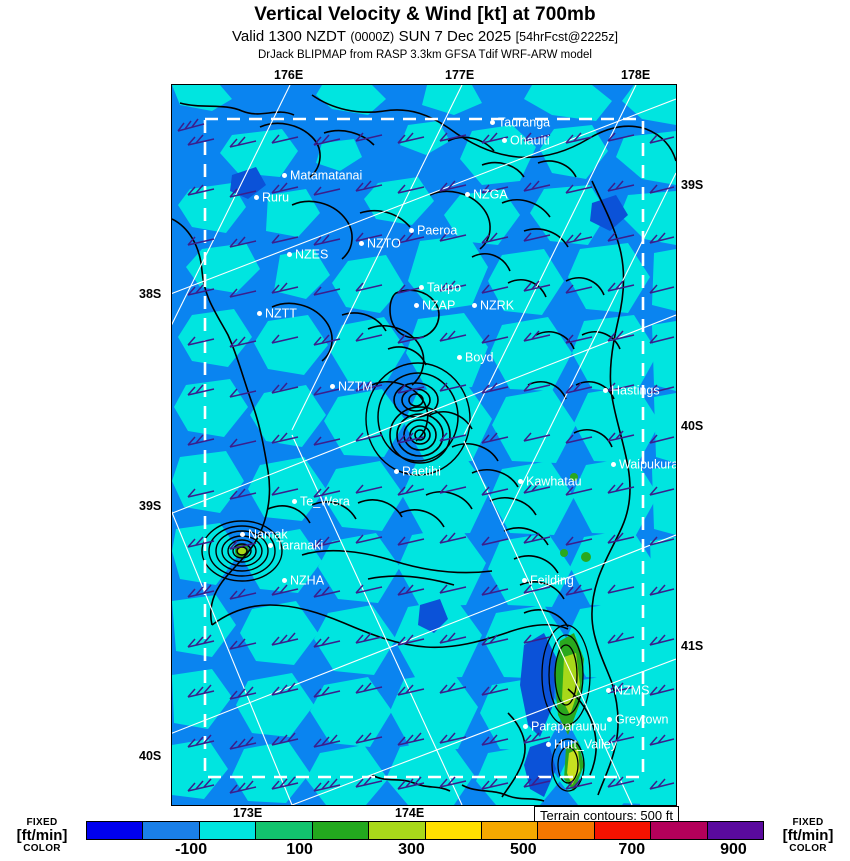 This screenshot has width=850, height=861. I want to click on axis-tick-label: 41S, so click(692, 646).